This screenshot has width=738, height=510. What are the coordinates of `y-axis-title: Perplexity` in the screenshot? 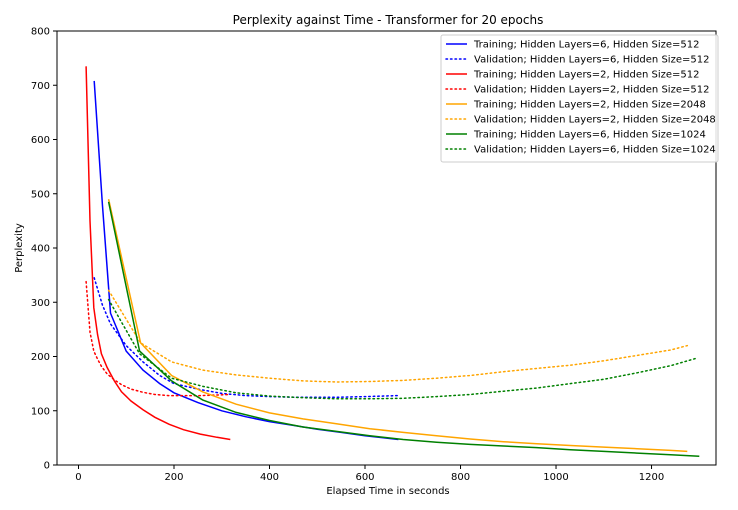 It's located at (19, 248).